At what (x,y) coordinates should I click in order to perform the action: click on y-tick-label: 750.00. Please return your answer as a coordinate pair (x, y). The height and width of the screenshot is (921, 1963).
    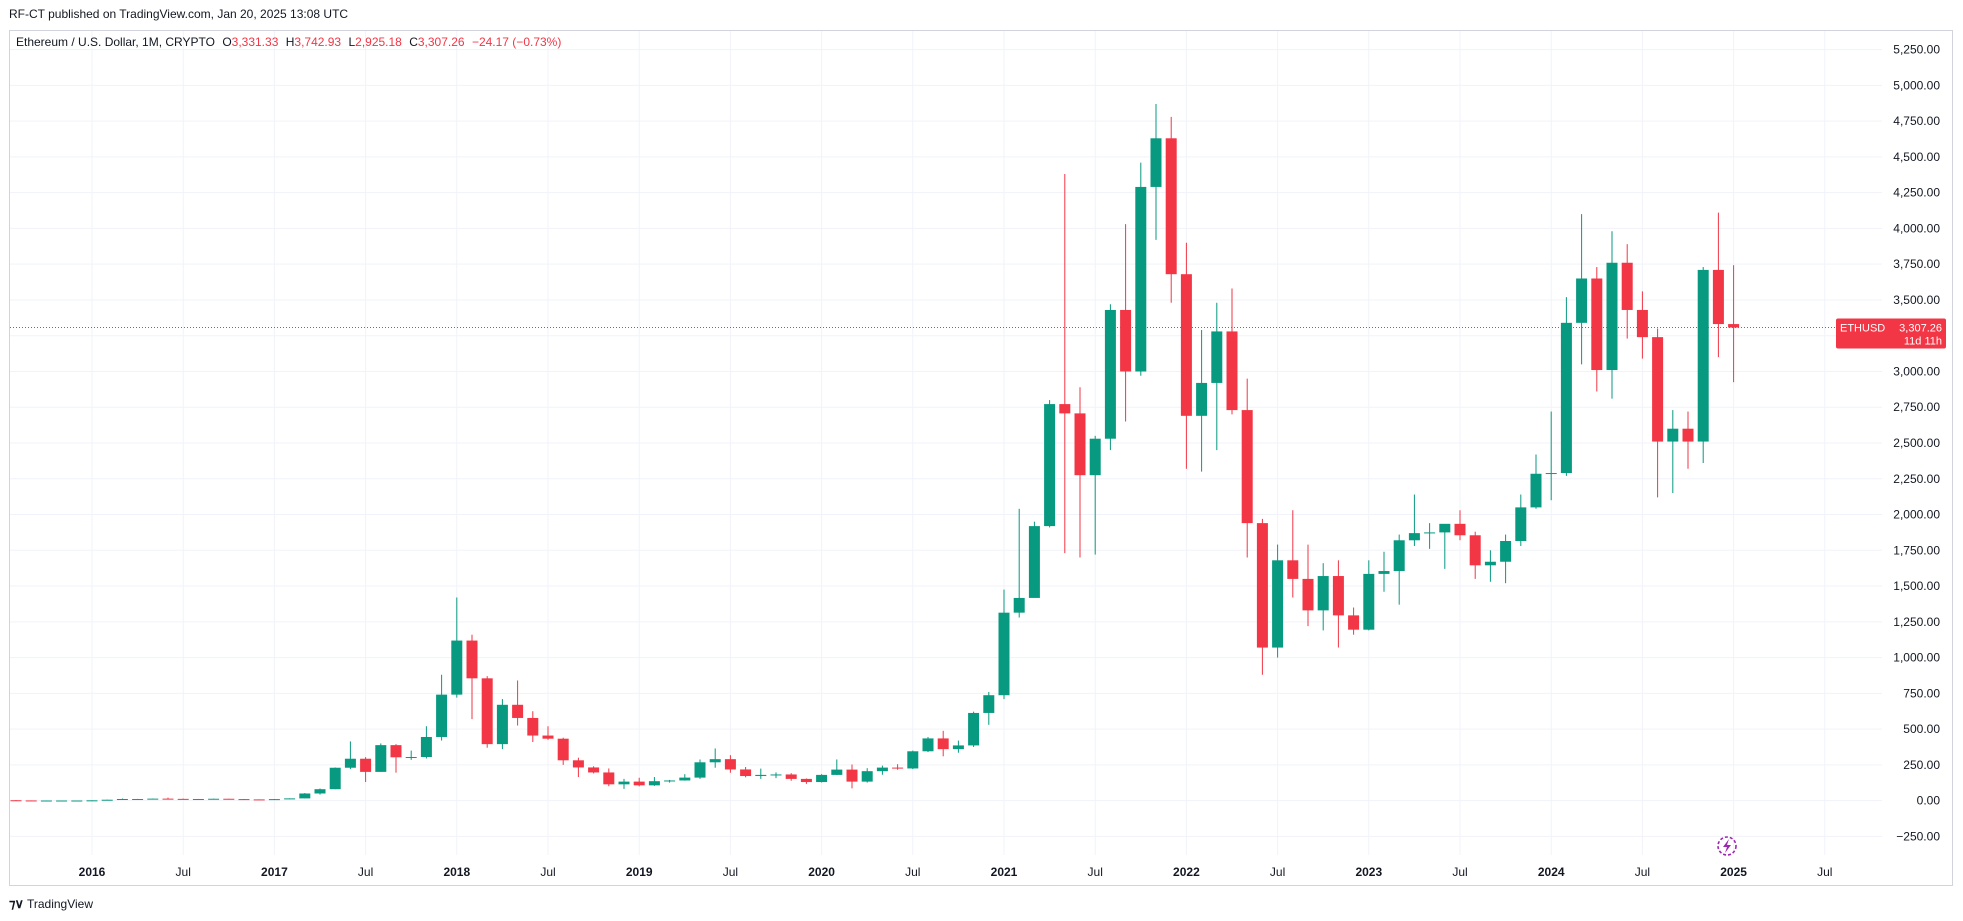
    Looking at the image, I should click on (1921, 693).